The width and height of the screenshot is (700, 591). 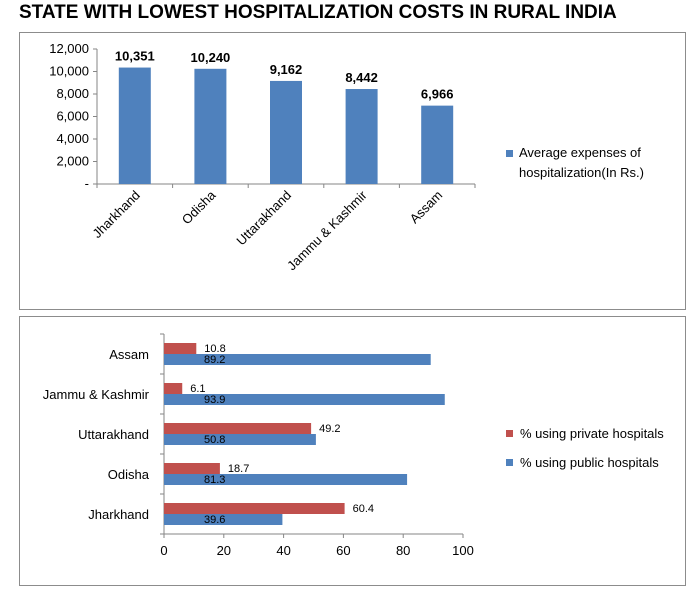 I want to click on data-label-public-odisha: 81.3, so click(x=214, y=480).